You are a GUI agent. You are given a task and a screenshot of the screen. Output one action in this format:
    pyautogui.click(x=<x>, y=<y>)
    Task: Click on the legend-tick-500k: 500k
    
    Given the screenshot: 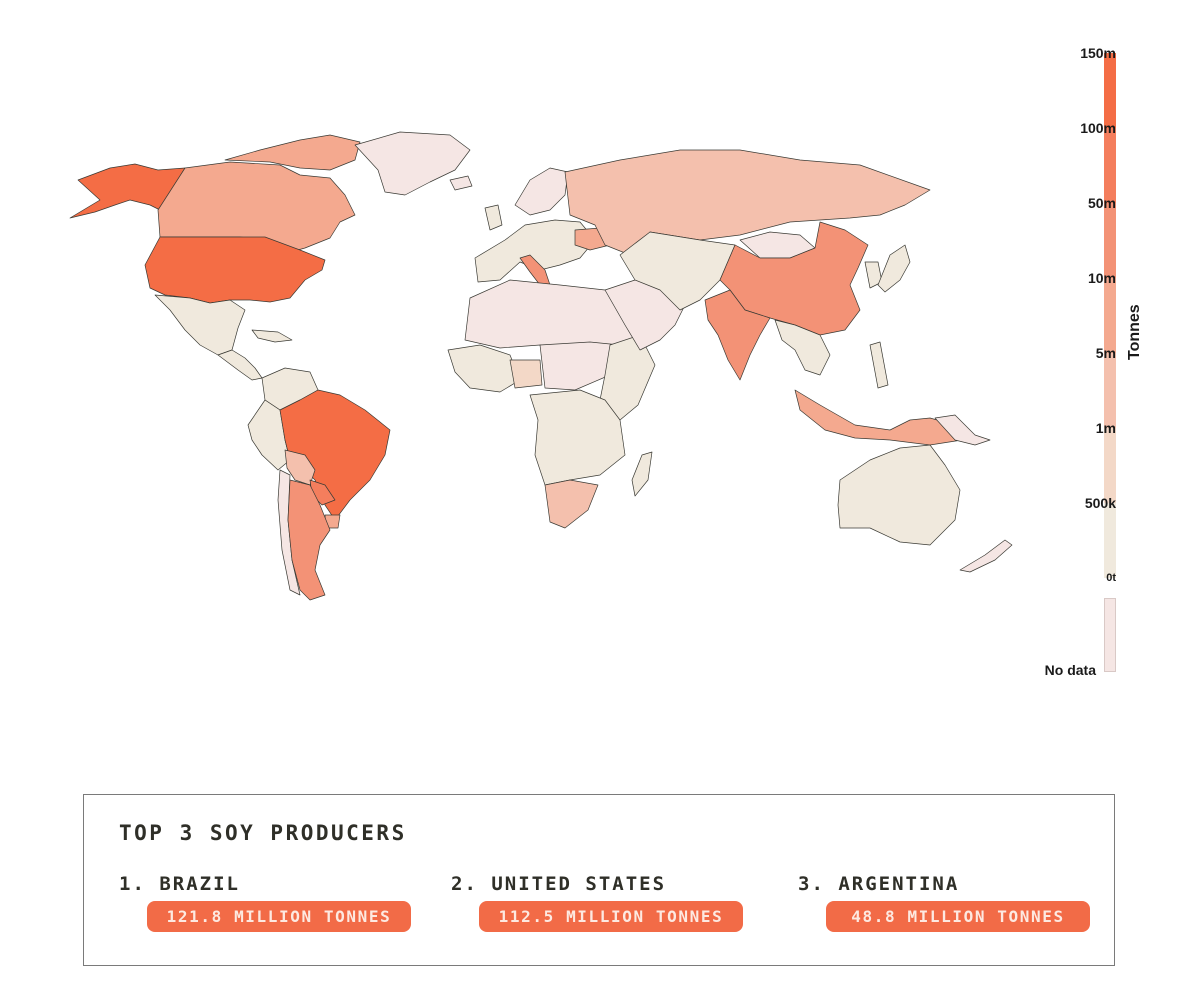 What is the action you would take?
    pyautogui.click(x=1100, y=503)
    